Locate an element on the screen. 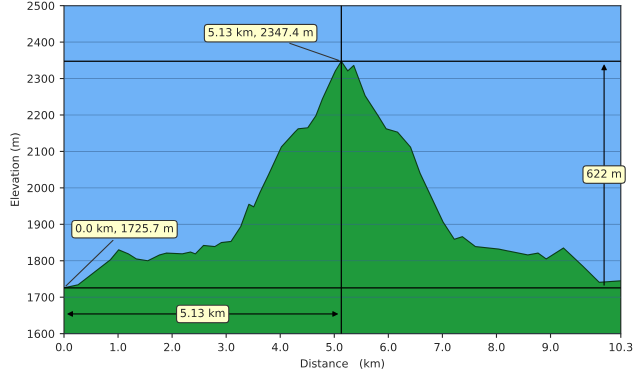 This screenshot has height=377, width=640. x-tick-label: 3.0 is located at coordinates (226, 347).